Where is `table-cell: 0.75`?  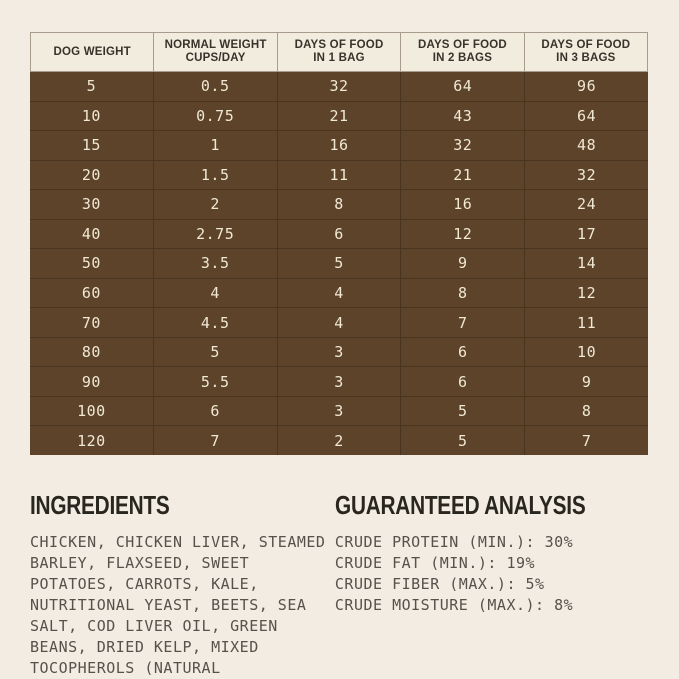 table-cell: 0.75 is located at coordinates (216, 116).